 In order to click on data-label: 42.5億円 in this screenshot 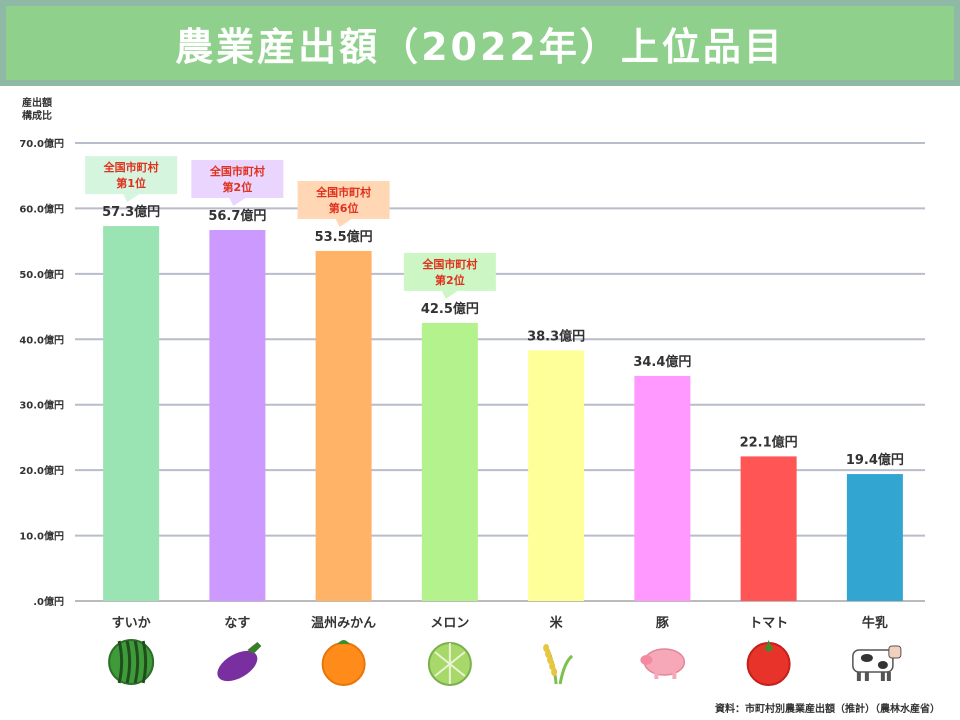, I will do `click(450, 309)`.